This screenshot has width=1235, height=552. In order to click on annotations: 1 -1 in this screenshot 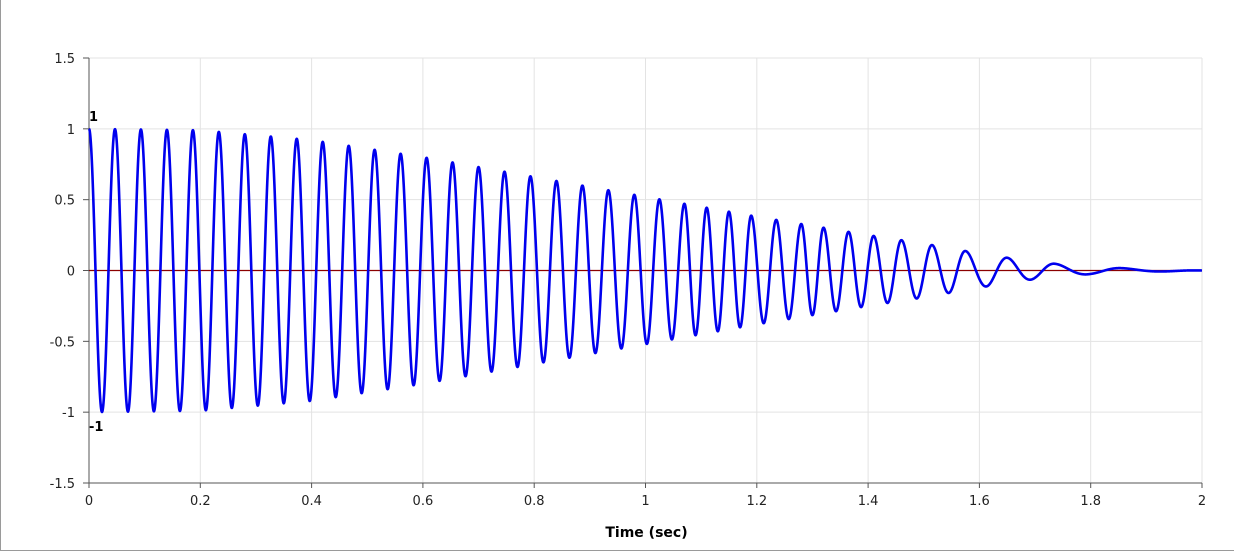, I will do `click(96, 272)`.